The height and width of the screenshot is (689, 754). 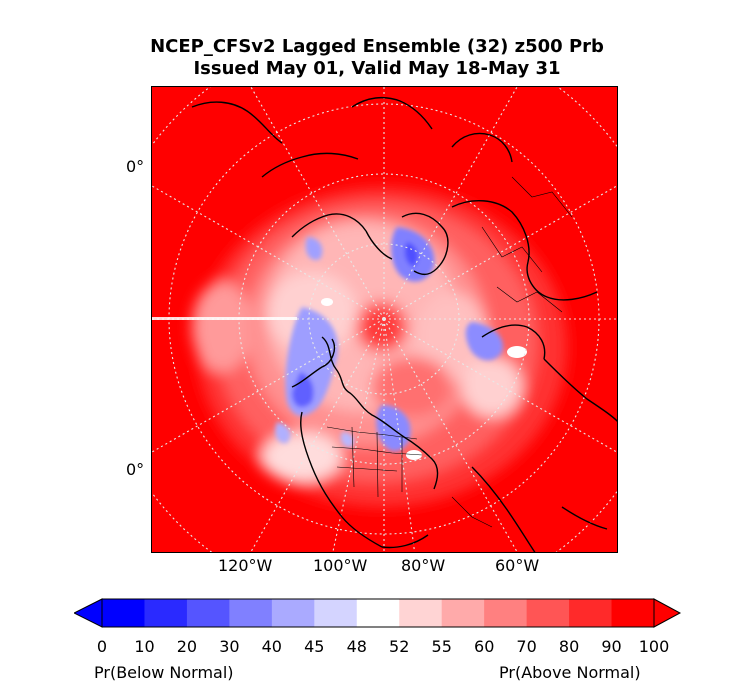 I want to click on colorbar-tick-label: 20, so click(x=187, y=646).